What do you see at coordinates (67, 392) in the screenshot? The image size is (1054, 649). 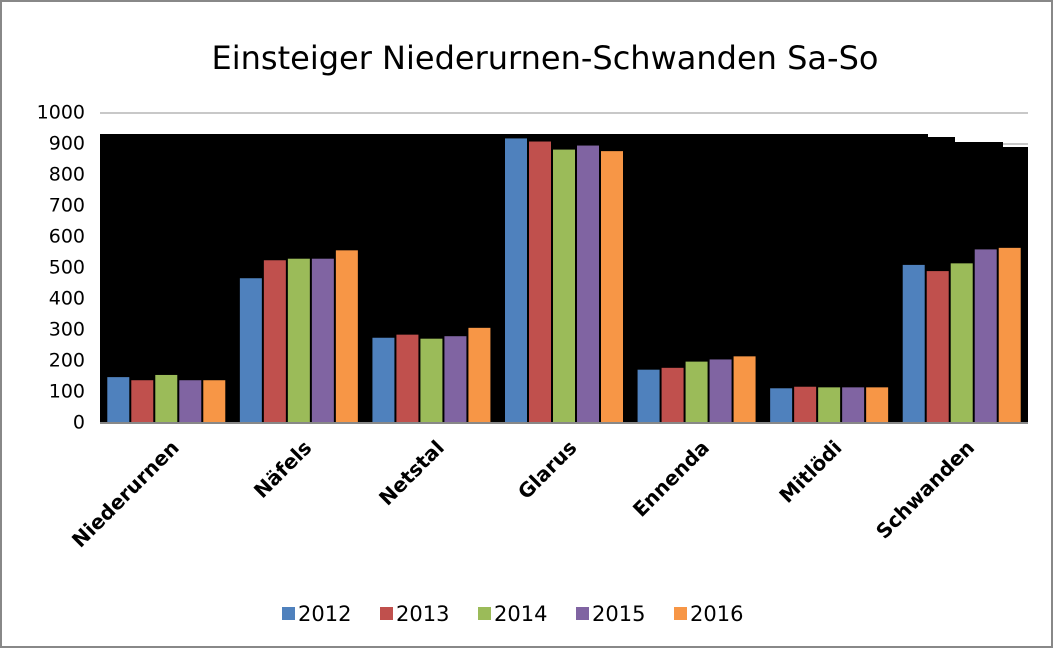 I see `y-tick-label: 100` at bounding box center [67, 392].